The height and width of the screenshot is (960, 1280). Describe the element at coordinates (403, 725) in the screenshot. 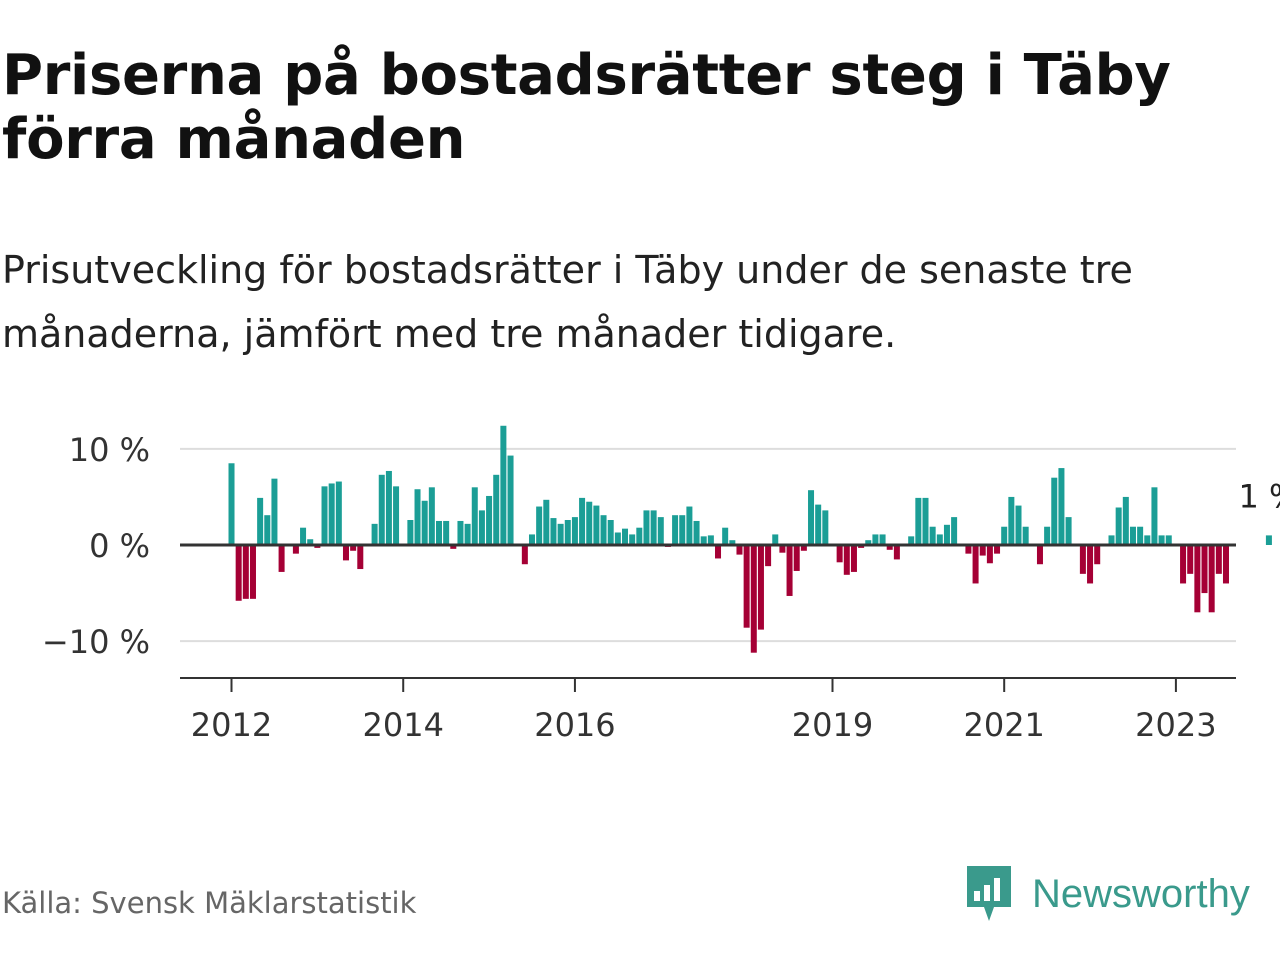

I see `x-tick-label: 2014` at that location.